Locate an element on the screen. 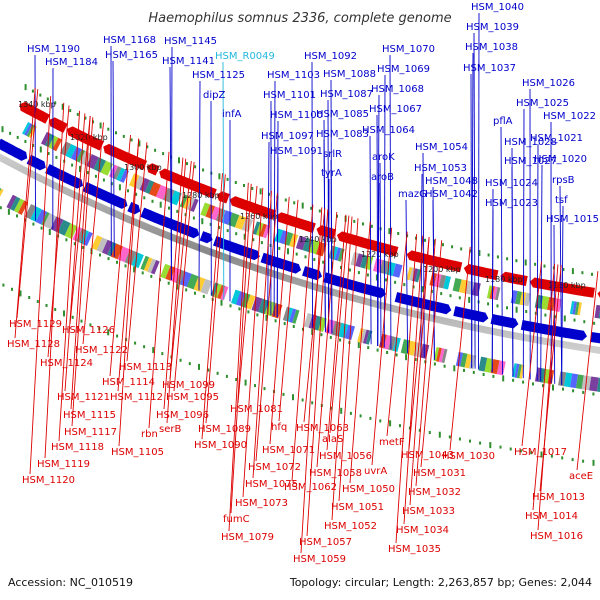  gene-label: HSM_R0049 is located at coordinates (245, 56).